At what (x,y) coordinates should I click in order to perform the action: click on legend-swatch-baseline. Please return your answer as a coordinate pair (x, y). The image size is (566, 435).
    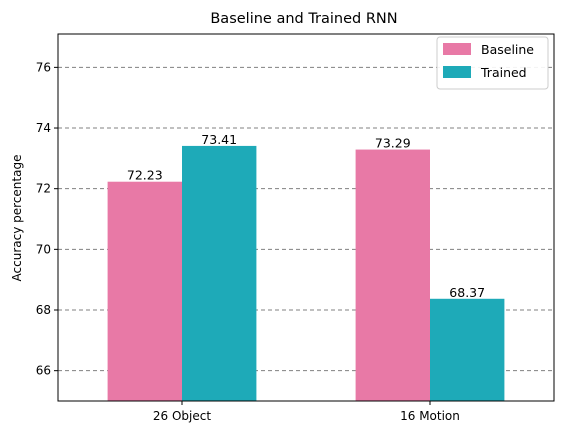
    Looking at the image, I should click on (457, 49).